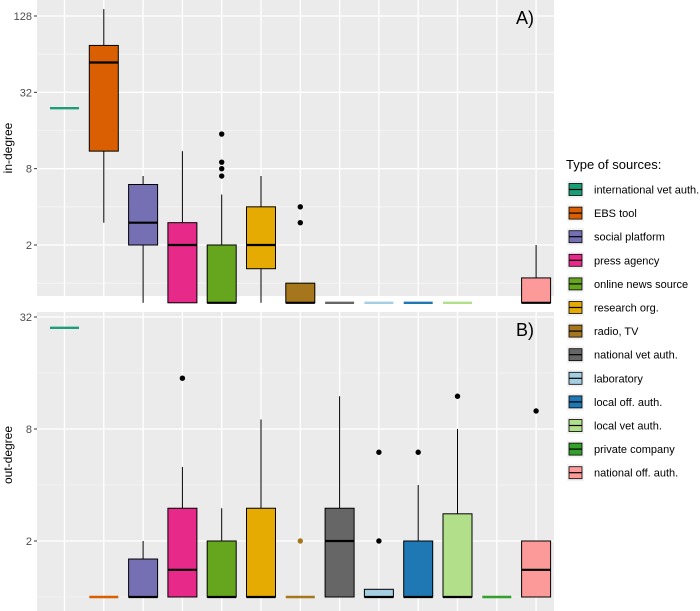  What do you see at coordinates (8, 455) in the screenshot?
I see `panel-b-y-axis-label: out-degree` at bounding box center [8, 455].